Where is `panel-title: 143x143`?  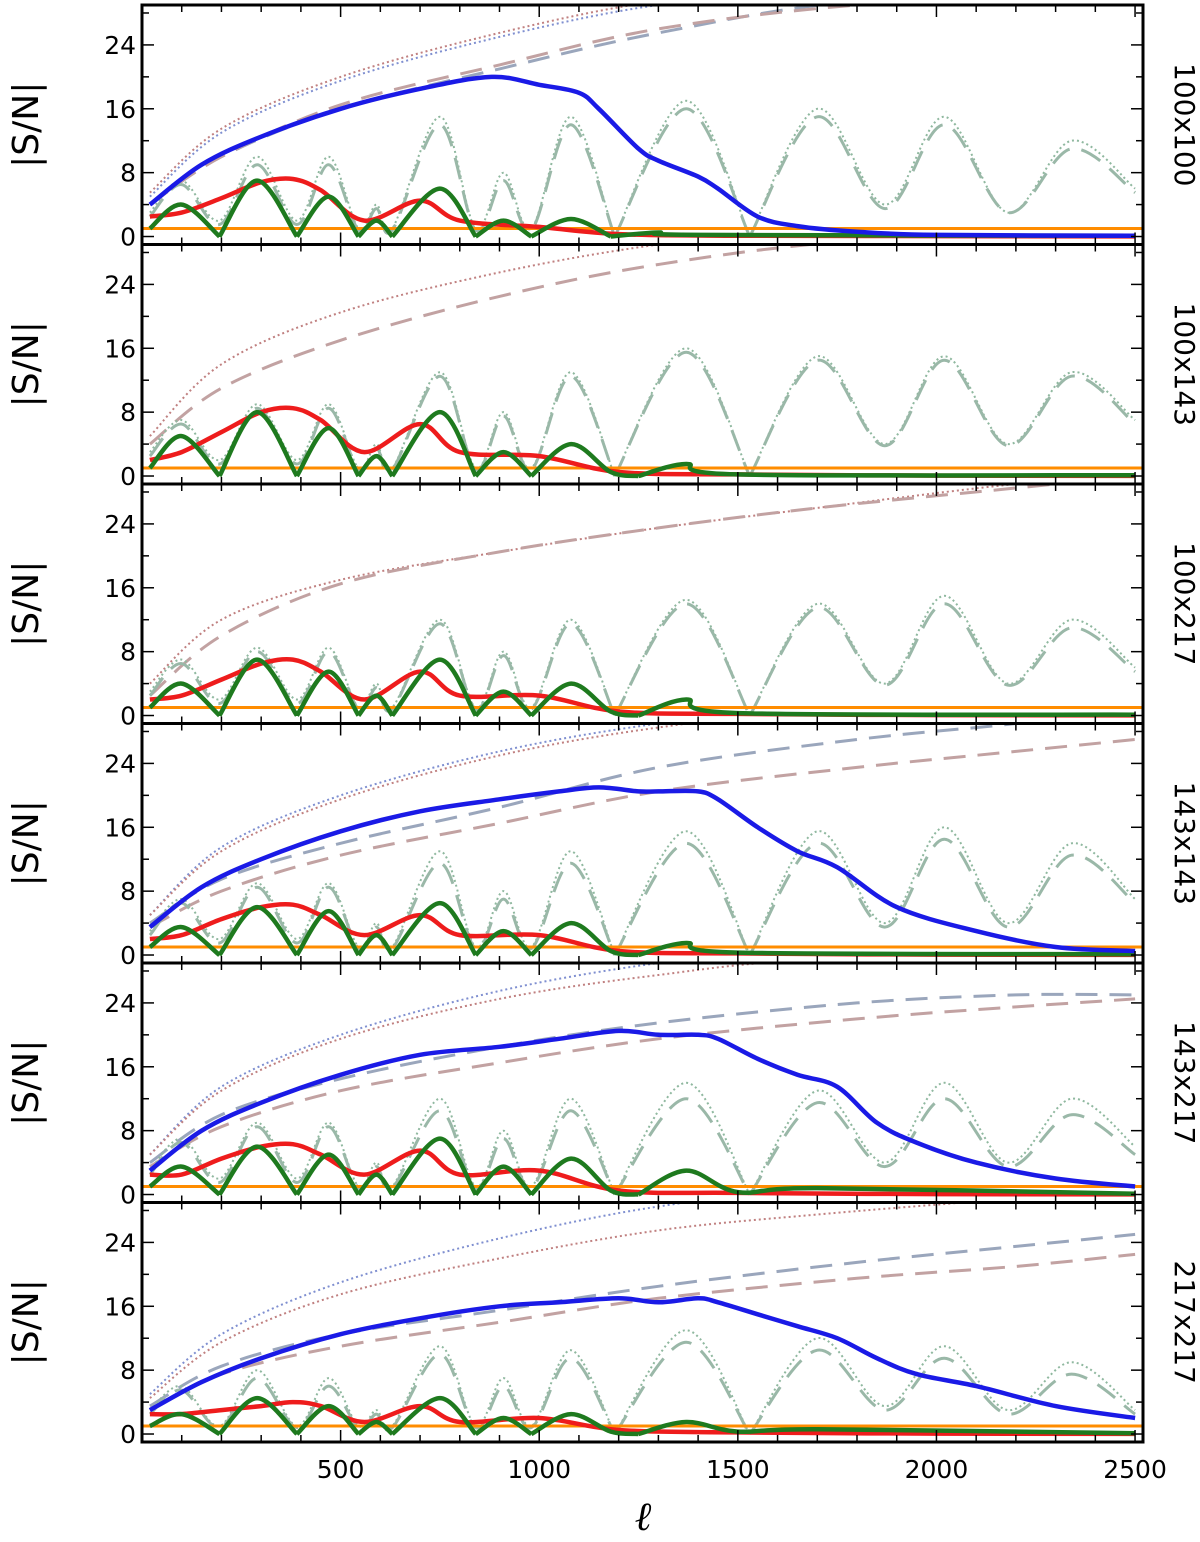
panel-title: 143x143 is located at coordinates (1184, 843).